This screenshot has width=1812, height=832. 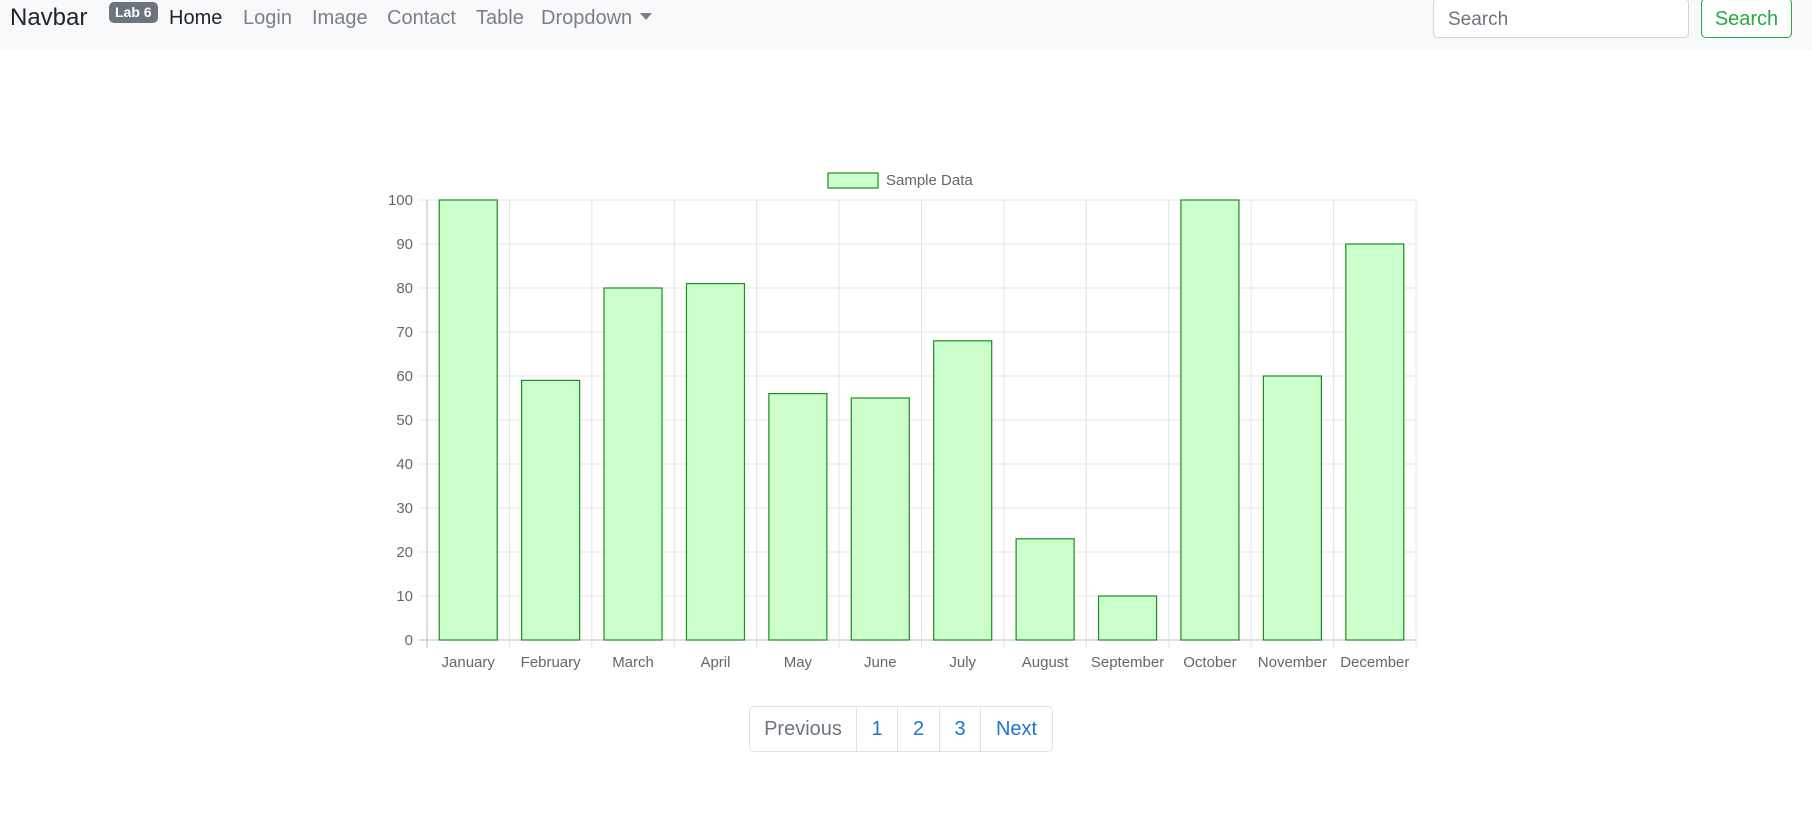 I want to click on pagination-page-1: 1, so click(x=876, y=729).